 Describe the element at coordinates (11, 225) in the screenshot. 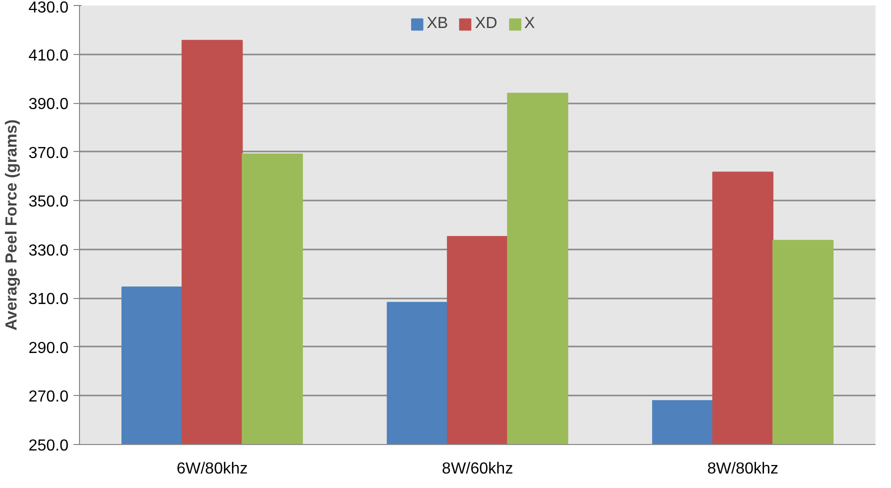

I see `y-axis-title: Average Peel Force (grams)` at that location.